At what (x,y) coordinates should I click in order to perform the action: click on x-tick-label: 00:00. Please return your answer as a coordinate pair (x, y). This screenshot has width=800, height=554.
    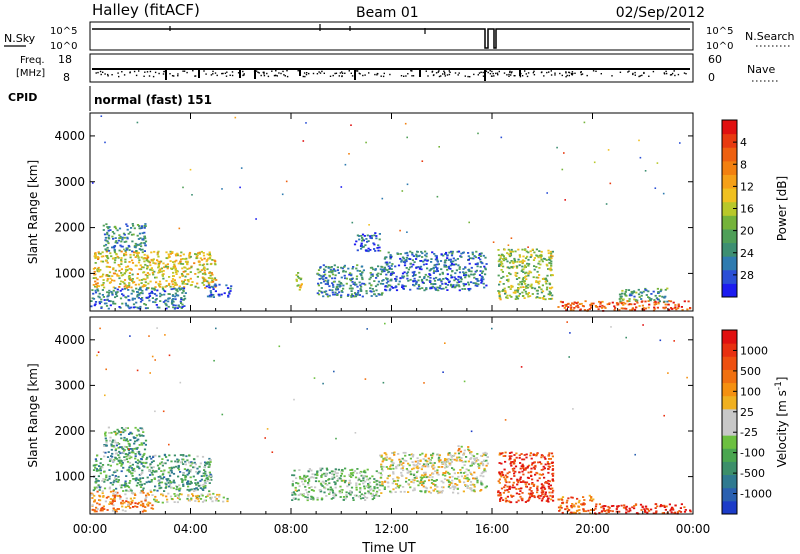
    Looking at the image, I should click on (693, 529).